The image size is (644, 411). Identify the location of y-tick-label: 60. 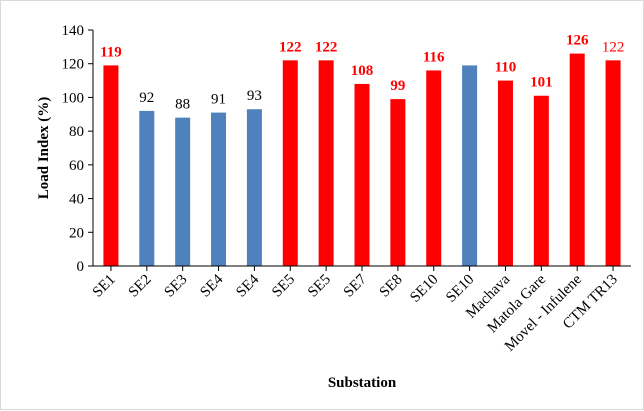
(76, 166).